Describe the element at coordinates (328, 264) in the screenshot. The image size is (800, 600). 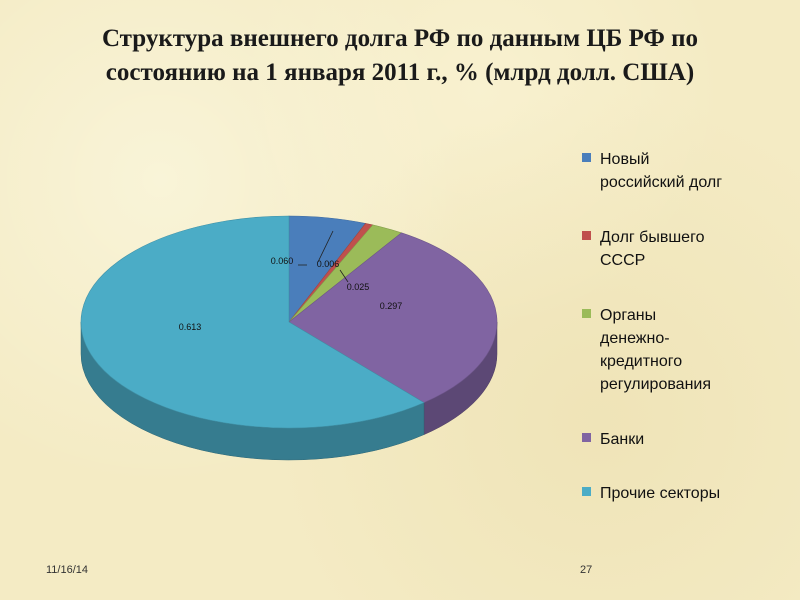
I see `data-label-ussr-debt: 0.006` at that location.